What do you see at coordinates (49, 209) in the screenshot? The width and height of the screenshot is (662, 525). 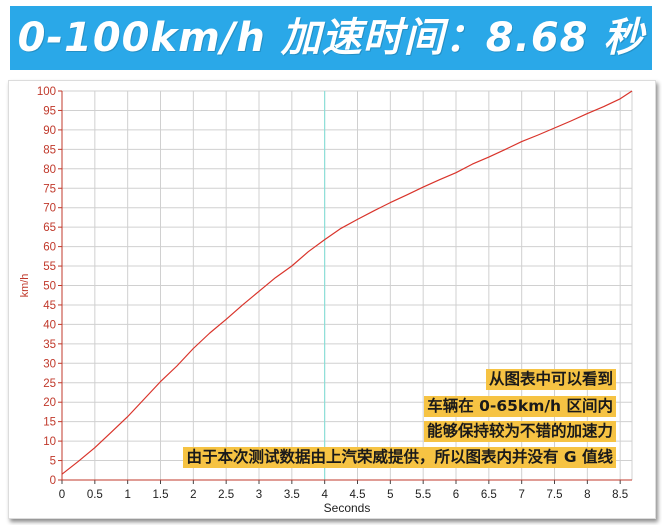 I see `y-tick-label: 70` at bounding box center [49, 209].